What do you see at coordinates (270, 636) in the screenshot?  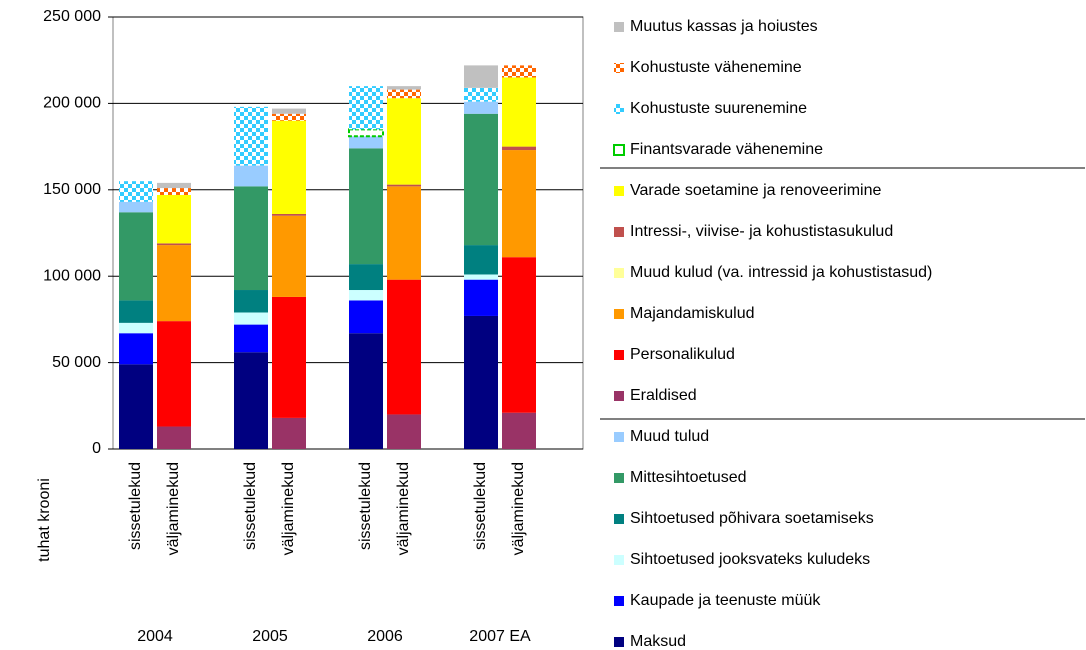 I see `group-label: 2005` at bounding box center [270, 636].